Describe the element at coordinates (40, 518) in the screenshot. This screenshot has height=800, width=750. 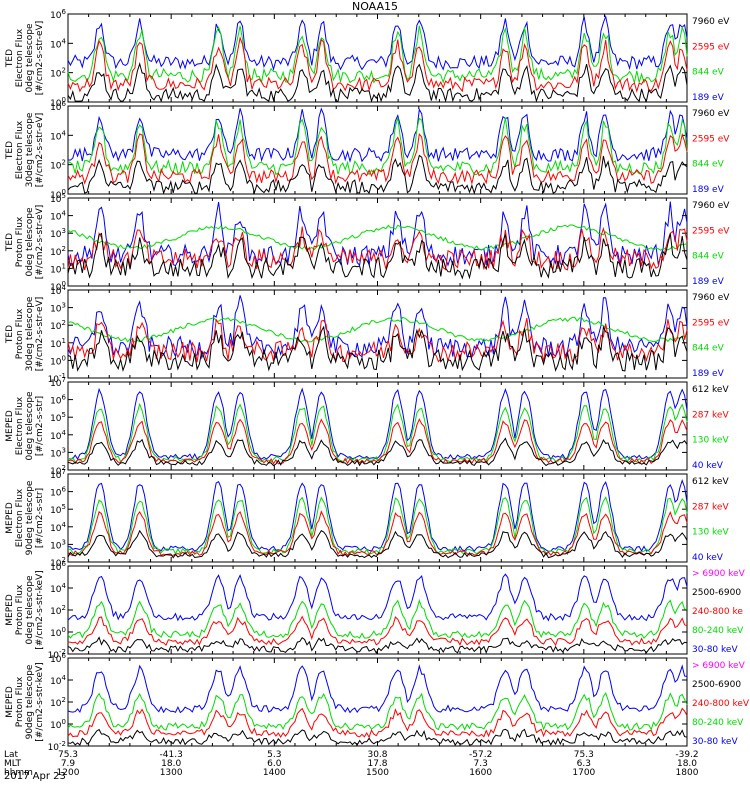
I see `y-axis-label-line: [#/cm2-s-str]` at that location.